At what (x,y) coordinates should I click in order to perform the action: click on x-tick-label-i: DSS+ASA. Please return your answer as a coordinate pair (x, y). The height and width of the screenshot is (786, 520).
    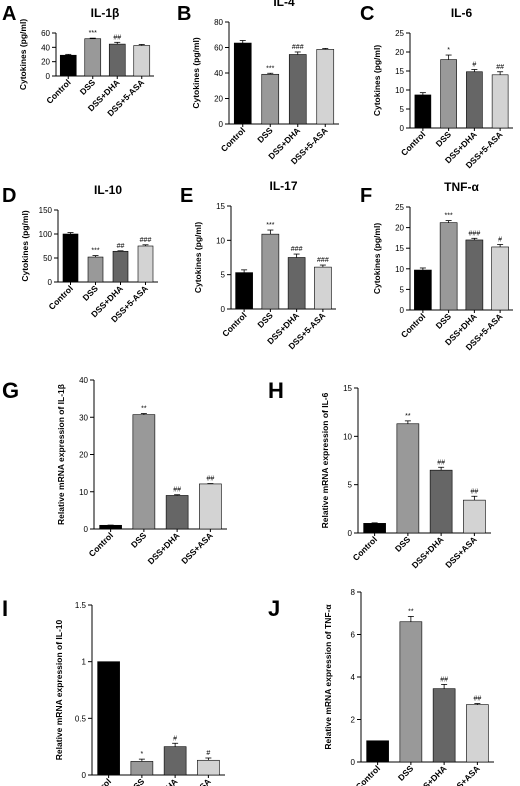
    Looking at the image, I should click on (195, 781).